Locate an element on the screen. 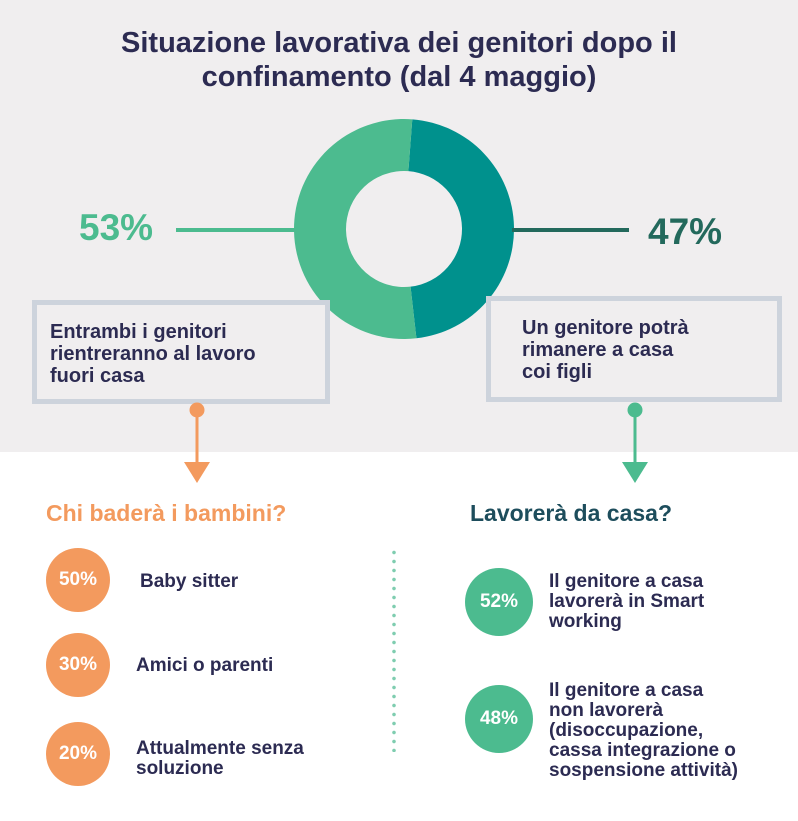 This screenshot has width=798, height=821. slice-label-47: 47% is located at coordinates (685, 231).